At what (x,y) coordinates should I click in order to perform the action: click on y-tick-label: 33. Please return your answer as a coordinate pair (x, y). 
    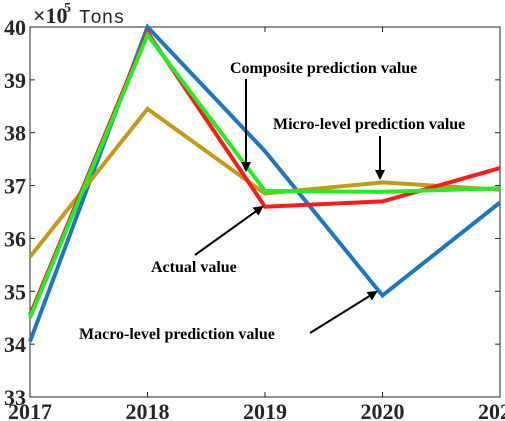
    Looking at the image, I should click on (15, 397).